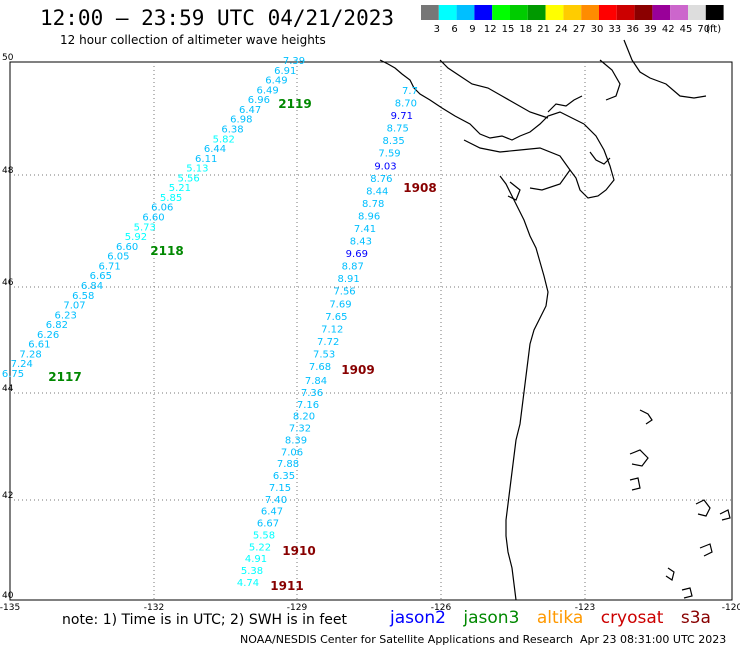 The image size is (740, 650). What do you see at coordinates (490, 29) in the screenshot?
I see `scale-label: 12` at bounding box center [490, 29].